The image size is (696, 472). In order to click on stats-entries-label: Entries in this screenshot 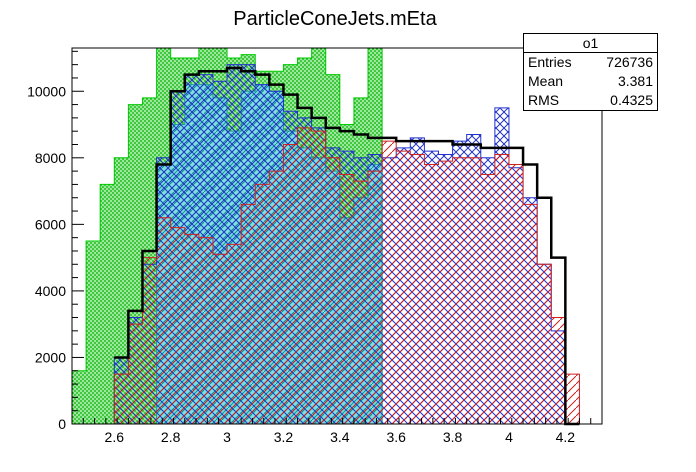, I will do `click(550, 62)`.